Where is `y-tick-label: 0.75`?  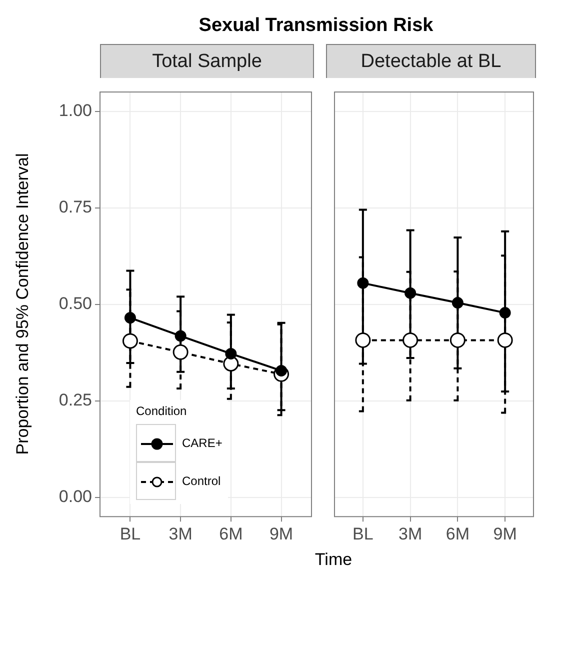 y-tick-label: 0.75 is located at coordinates (75, 206).